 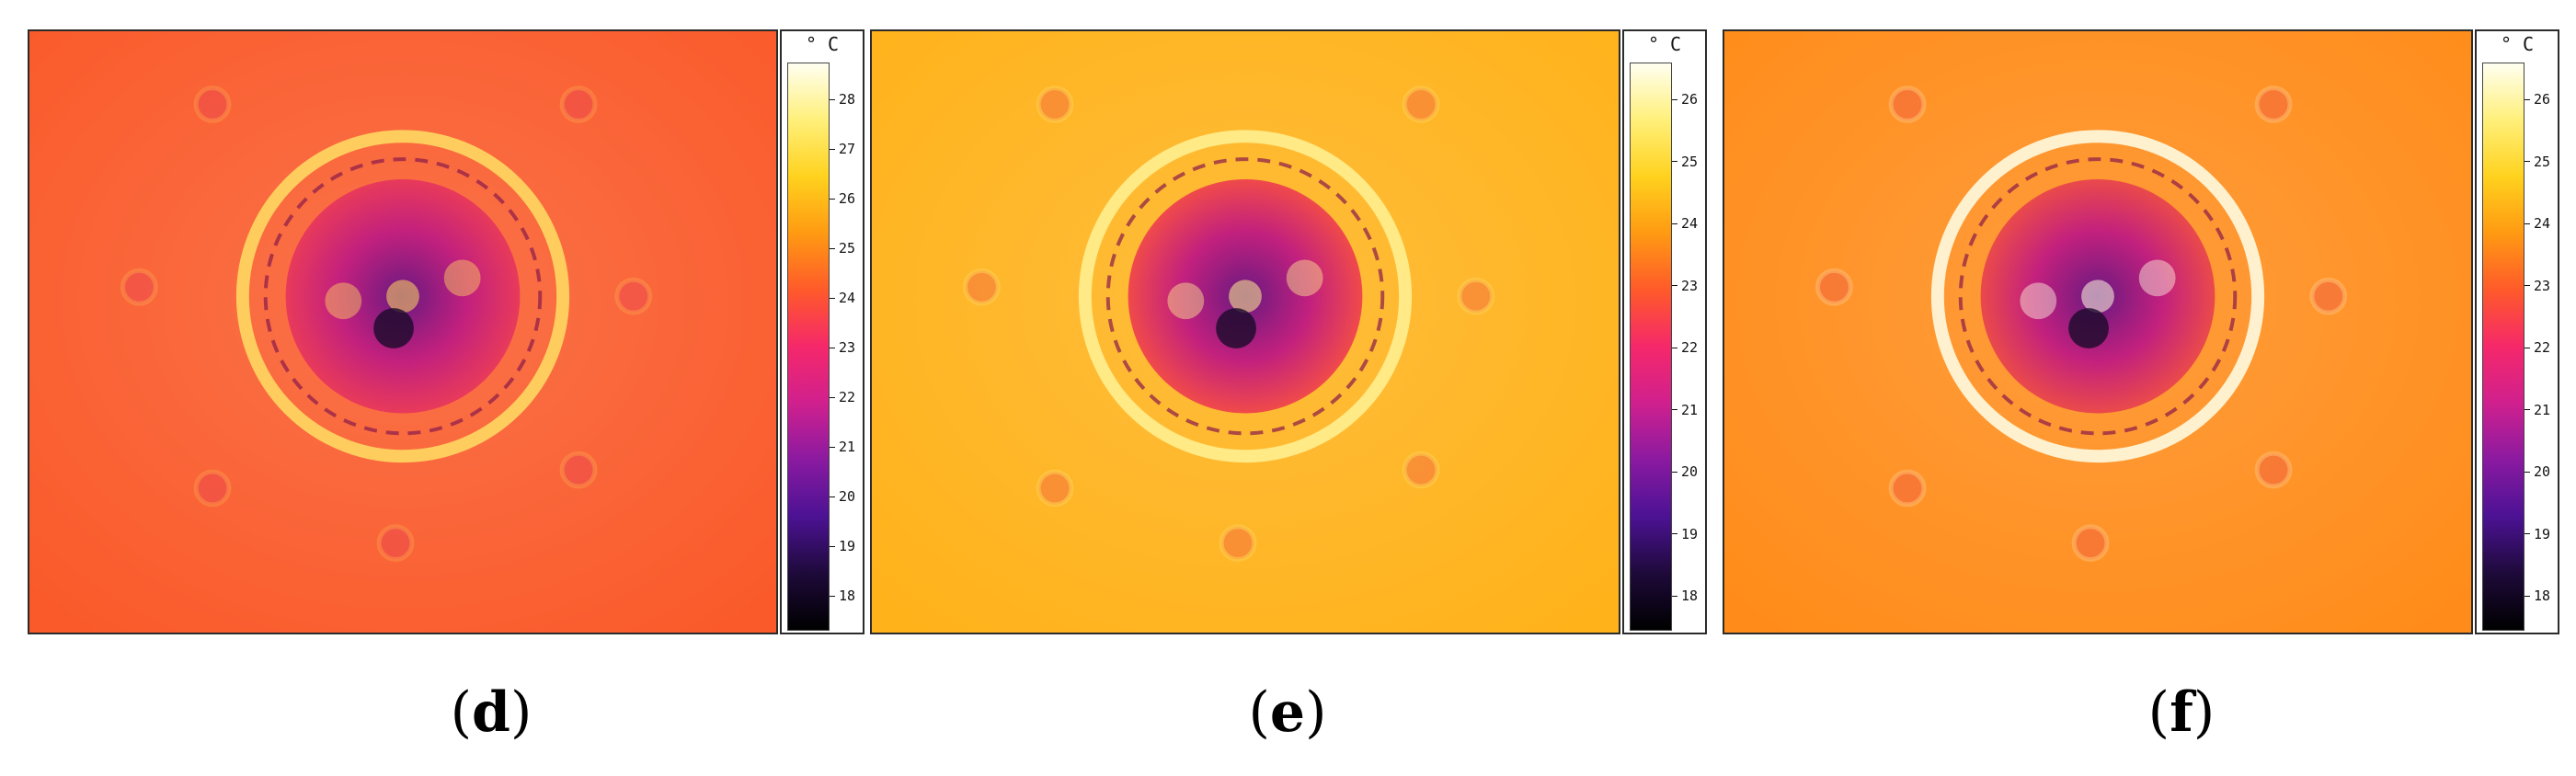 What do you see at coordinates (2181, 712) in the screenshot?
I see `panel-caption: (f)` at bounding box center [2181, 712].